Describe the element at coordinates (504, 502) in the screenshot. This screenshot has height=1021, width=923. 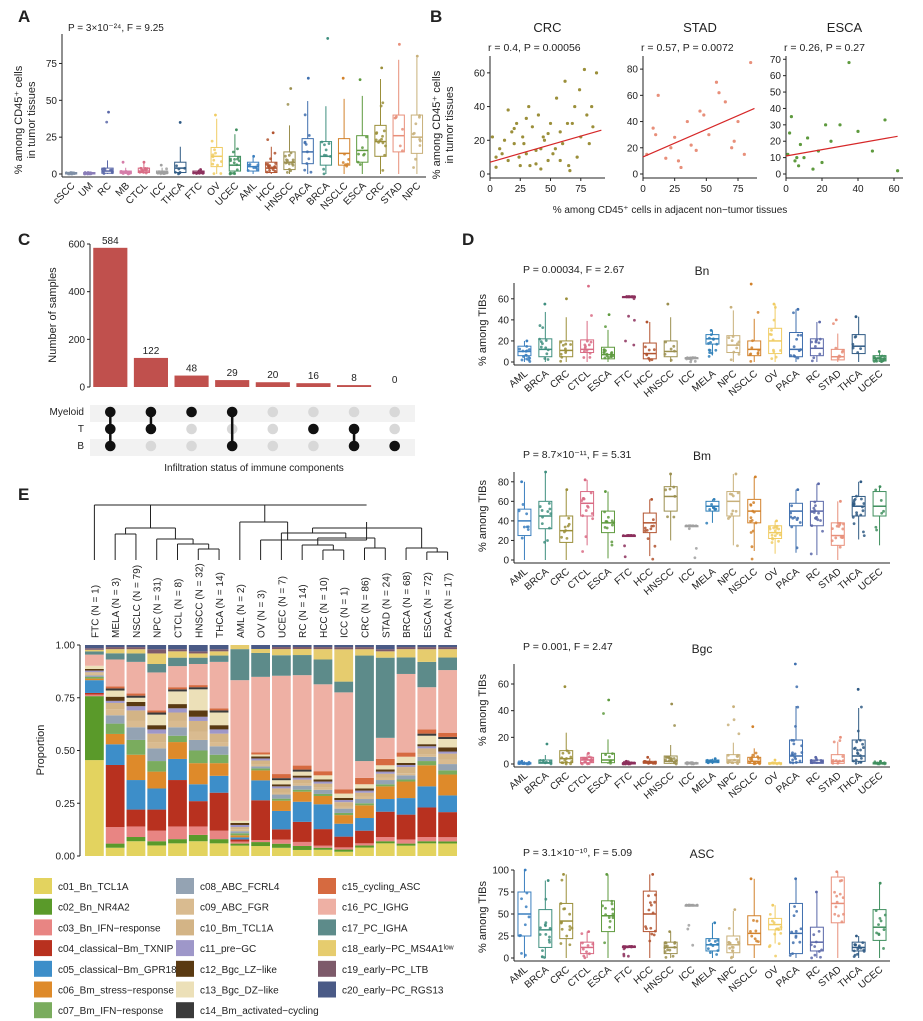
I see `panel-d-bm-ytick-label: 60` at that location.